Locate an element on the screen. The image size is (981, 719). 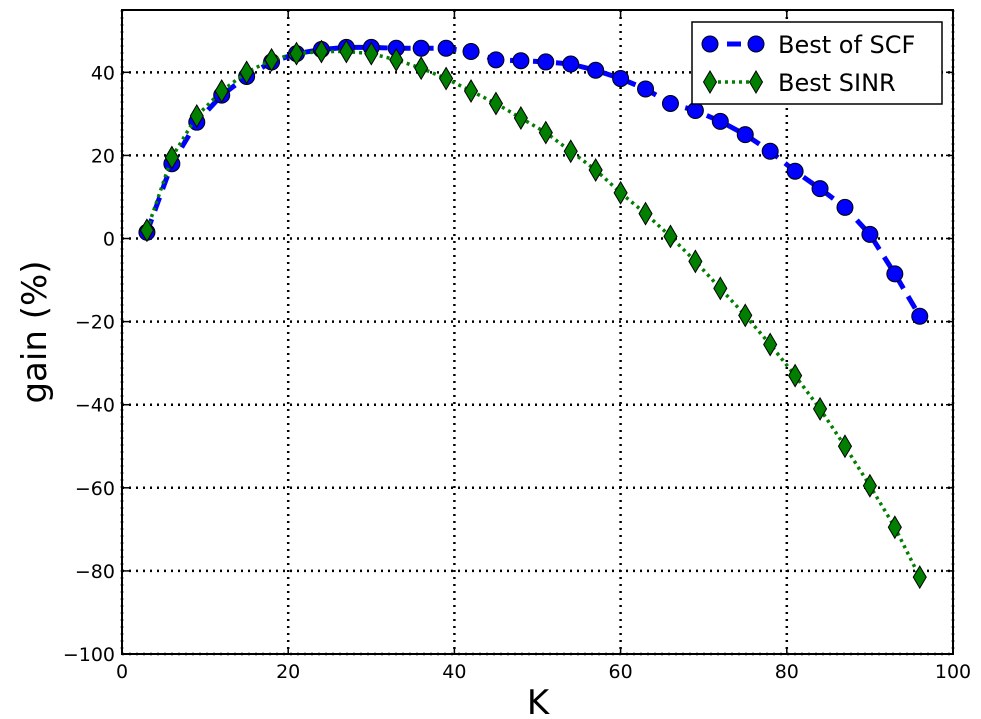
y-tick-label: 0 is located at coordinates (109, 240).